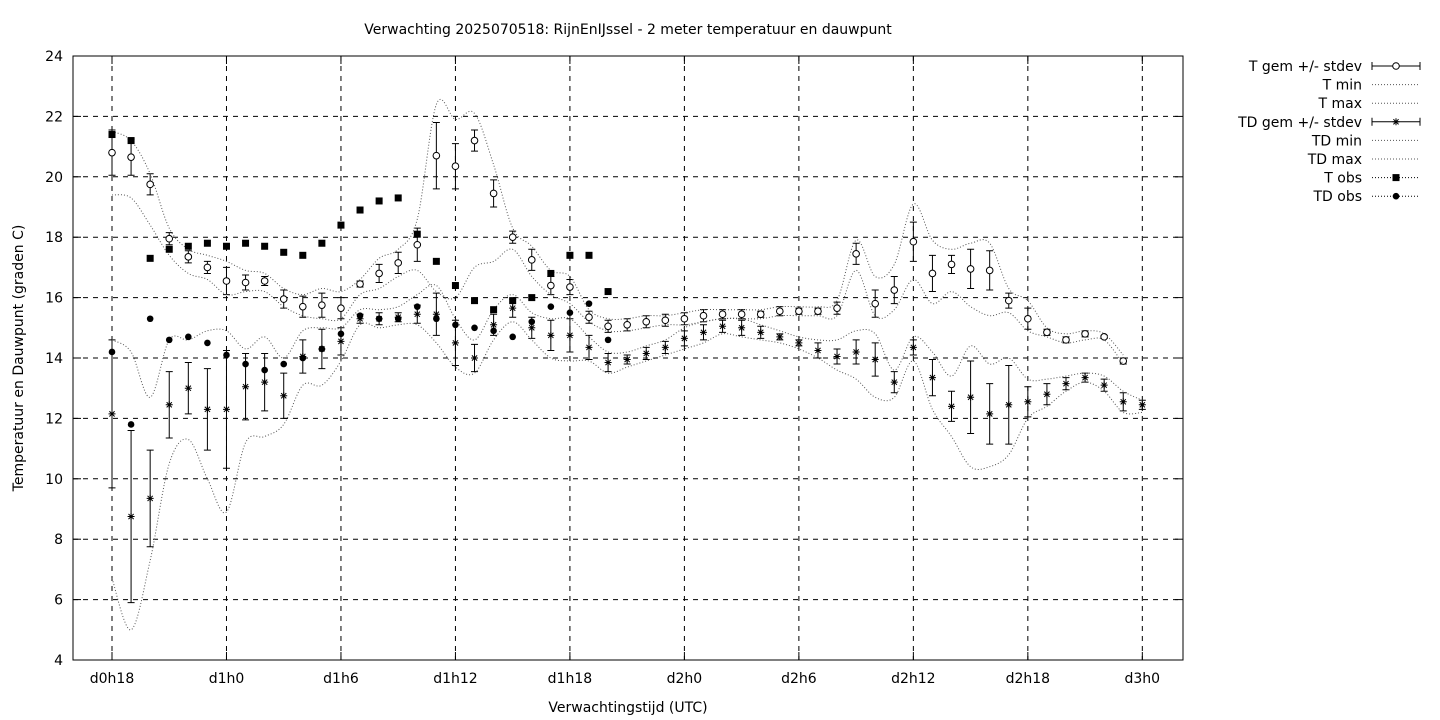 Image resolution: width=1440 pixels, height=720 pixels. What do you see at coordinates (341, 679) in the screenshot?
I see `x-tick-label: d1h6` at bounding box center [341, 679].